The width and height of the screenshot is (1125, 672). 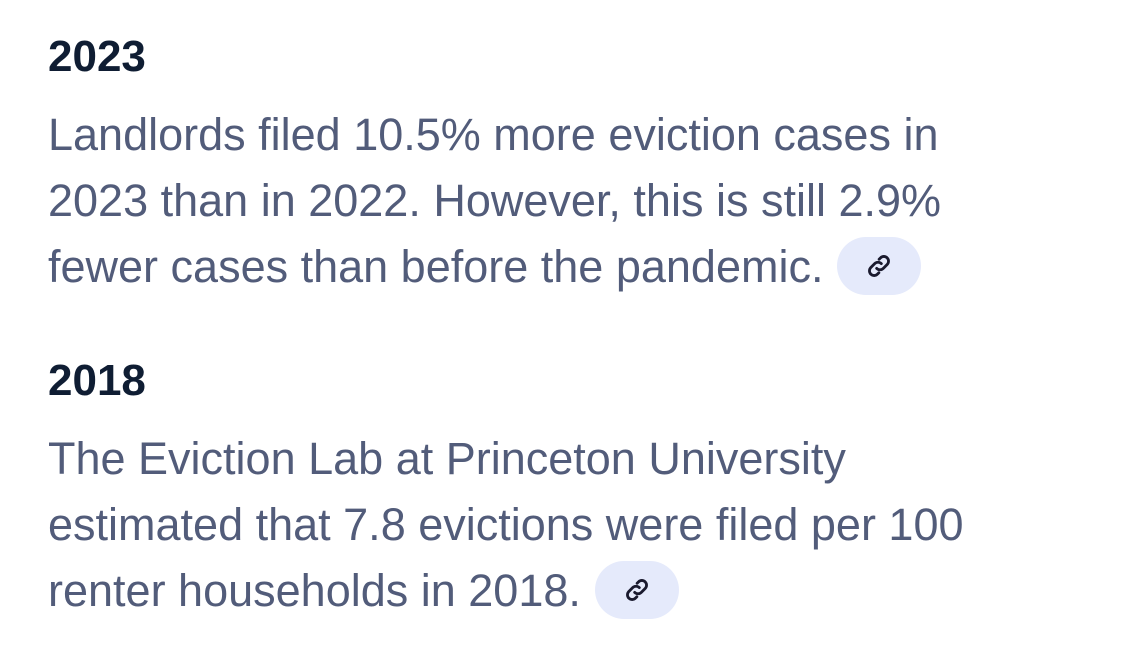 I want to click on text-line: renter households in 2018., so click(x=506, y=591).